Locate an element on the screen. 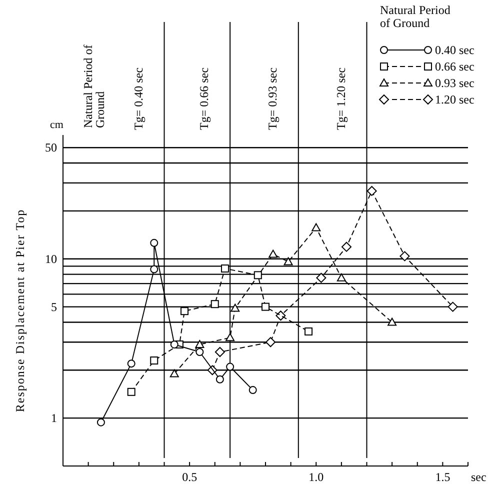 The image size is (491, 486). x-tick-label: 1.0 is located at coordinates (316, 477).